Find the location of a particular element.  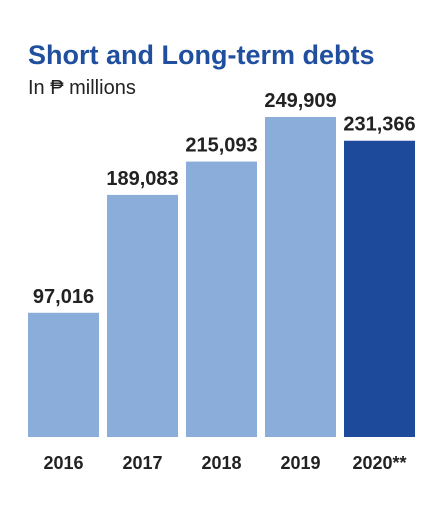

value-label: 97,016 is located at coordinates (63, 297).